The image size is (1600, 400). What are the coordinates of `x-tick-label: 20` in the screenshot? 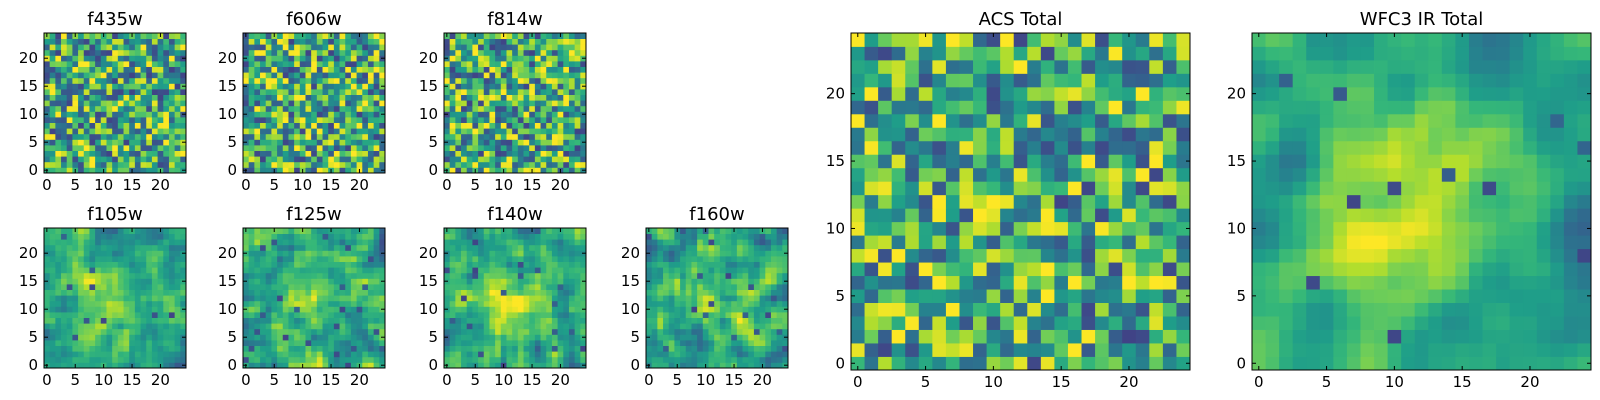 It's located at (560, 380).